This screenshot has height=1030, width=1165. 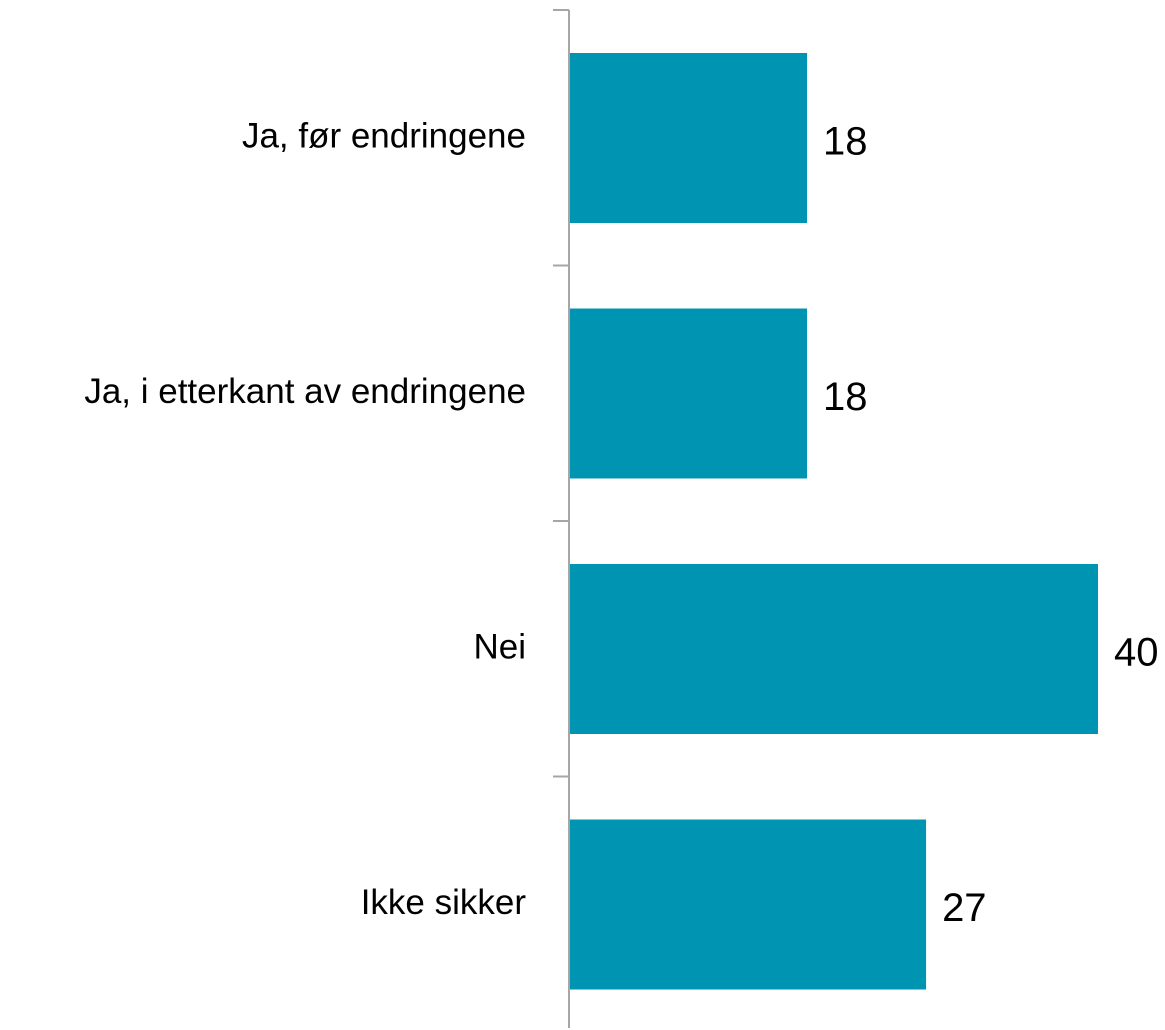 What do you see at coordinates (561, 393) in the screenshot?
I see `category-ticks` at bounding box center [561, 393].